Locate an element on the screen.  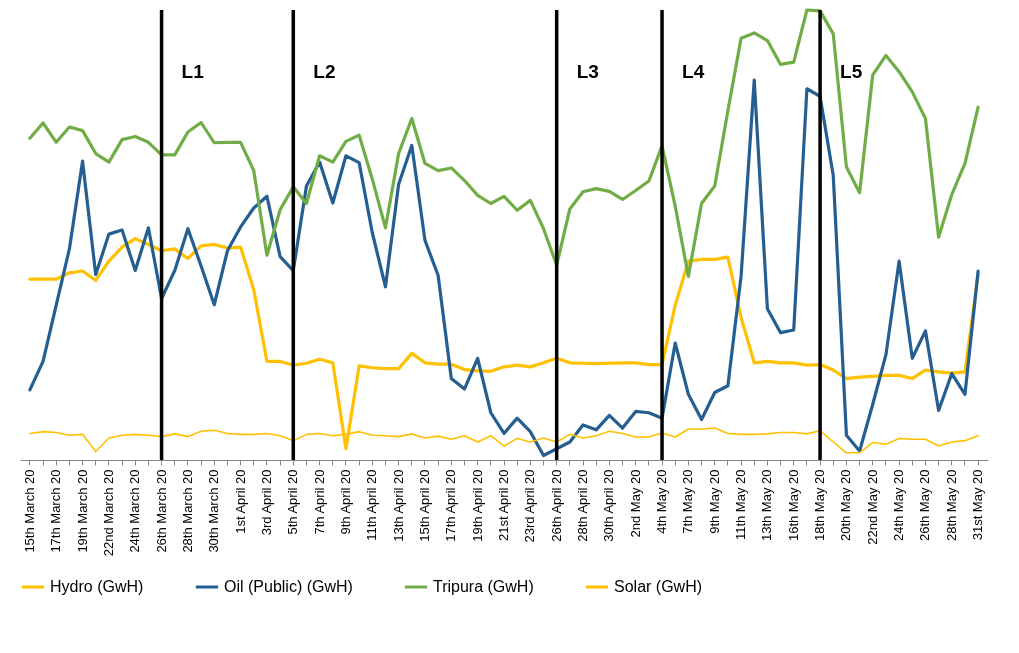
x-tick-label: 15th March 20 is located at coordinates (29, 511).